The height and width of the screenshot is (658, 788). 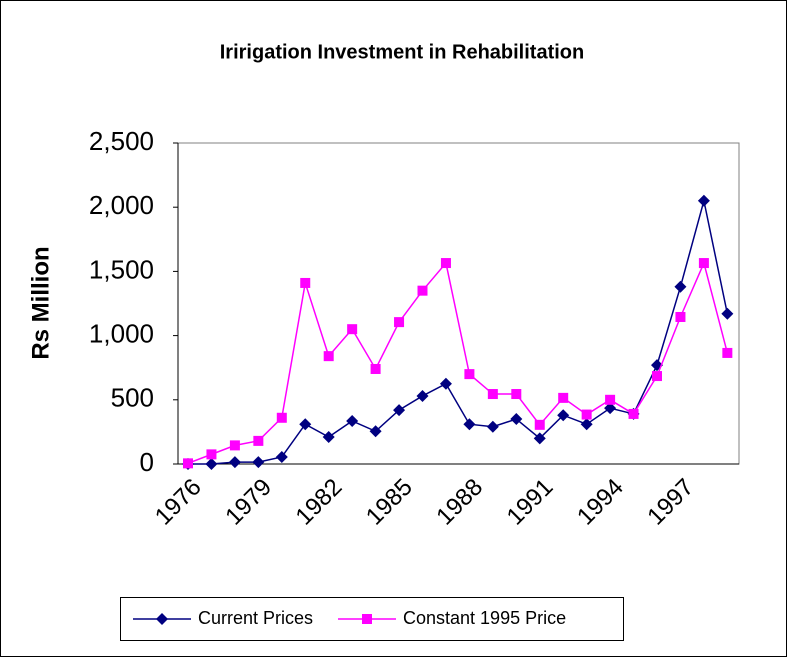 I want to click on y-tick-label: 500, so click(x=132, y=398).